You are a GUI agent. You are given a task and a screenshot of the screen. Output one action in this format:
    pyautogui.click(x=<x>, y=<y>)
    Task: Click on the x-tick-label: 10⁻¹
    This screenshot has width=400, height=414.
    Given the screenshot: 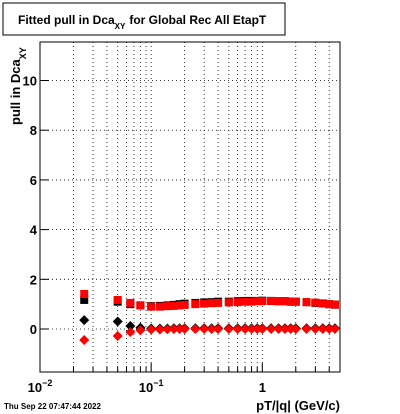 What is the action you would take?
    pyautogui.click(x=151, y=386)
    